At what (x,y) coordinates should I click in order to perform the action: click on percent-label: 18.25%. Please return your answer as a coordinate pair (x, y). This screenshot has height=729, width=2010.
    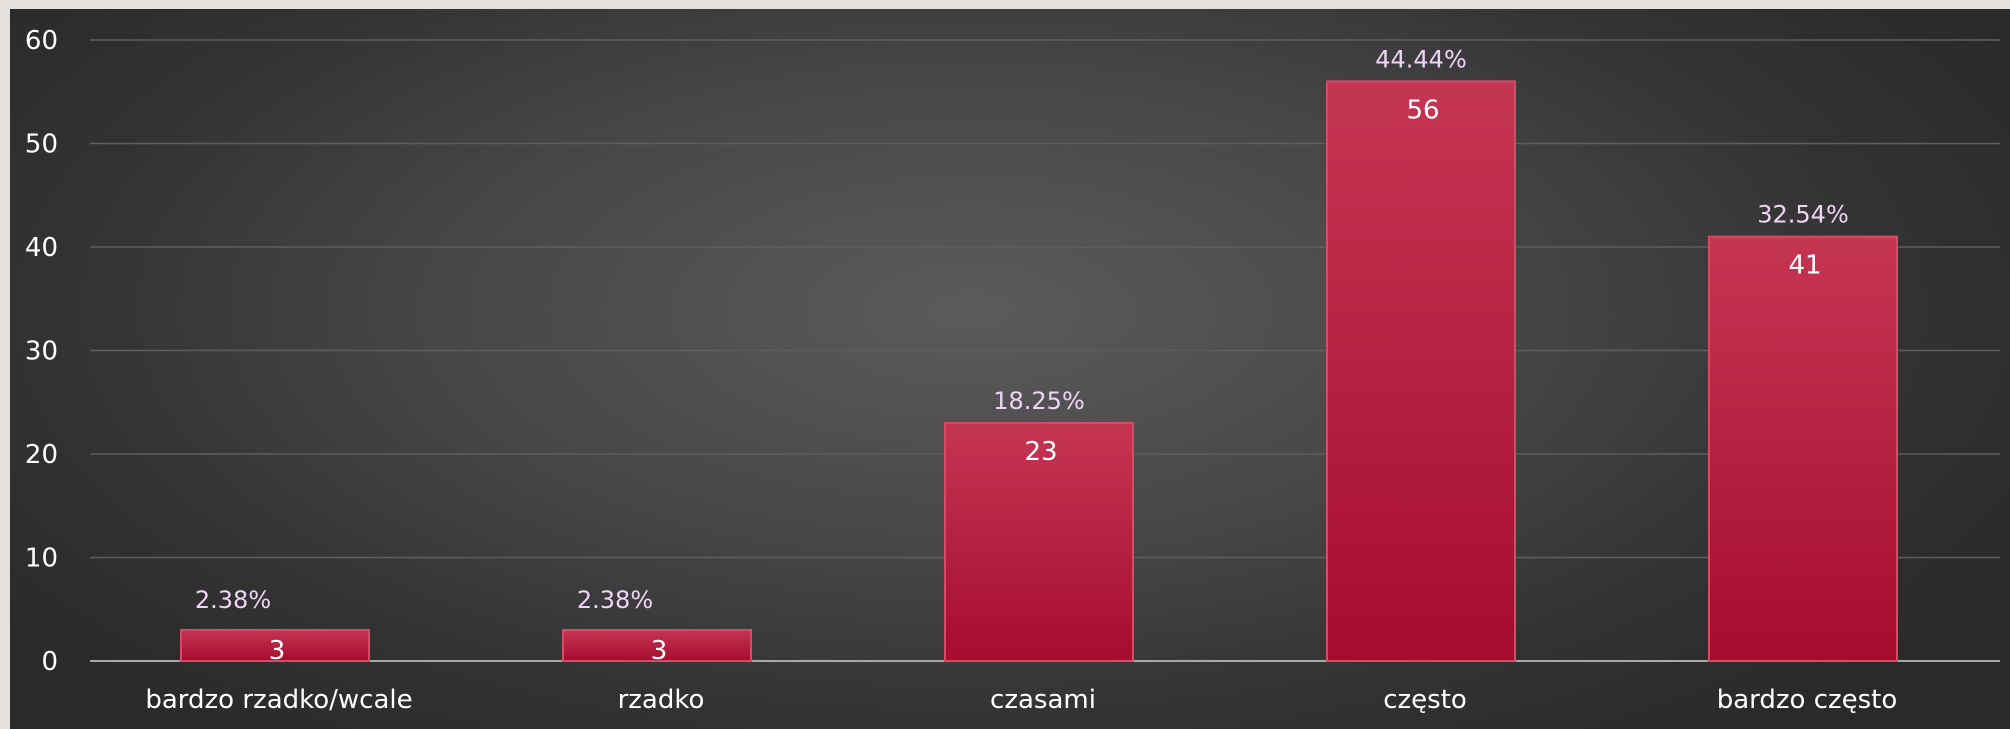
    Looking at the image, I should click on (1039, 401).